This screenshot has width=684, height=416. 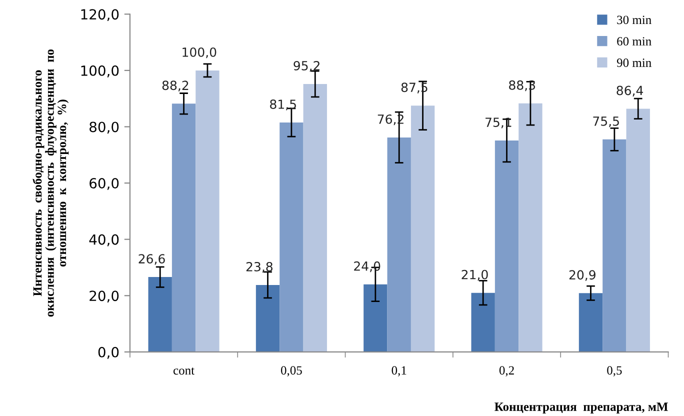 What do you see at coordinates (283, 105) in the screenshot?
I see `data-label: 81,5` at bounding box center [283, 105].